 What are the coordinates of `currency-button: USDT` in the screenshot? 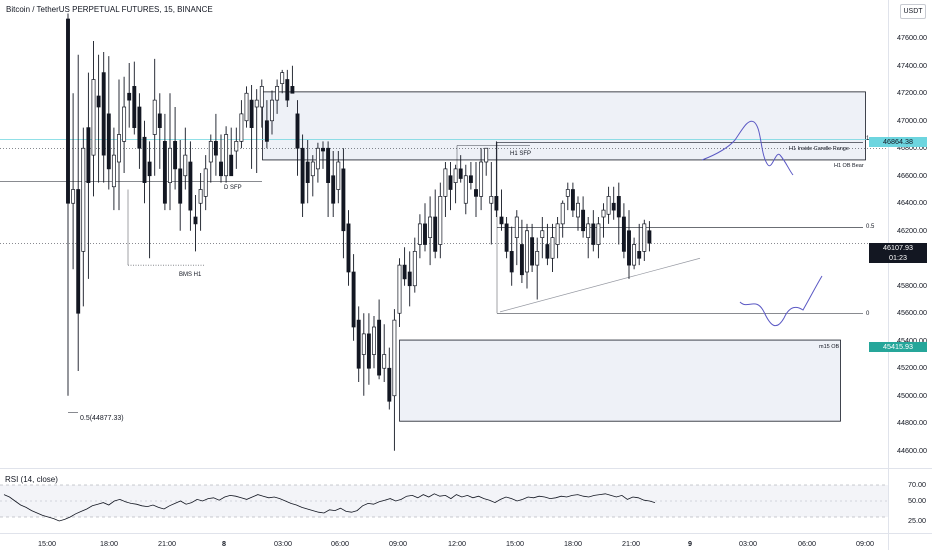 It's located at (913, 11).